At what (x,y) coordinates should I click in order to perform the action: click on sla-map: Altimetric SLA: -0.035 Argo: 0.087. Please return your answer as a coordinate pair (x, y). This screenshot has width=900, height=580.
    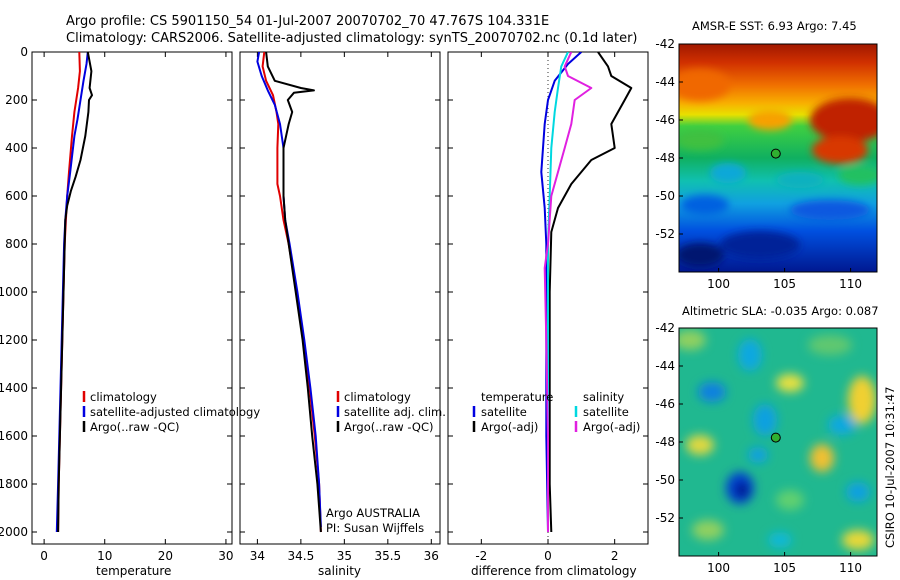
    Looking at the image, I should click on (766, 439).